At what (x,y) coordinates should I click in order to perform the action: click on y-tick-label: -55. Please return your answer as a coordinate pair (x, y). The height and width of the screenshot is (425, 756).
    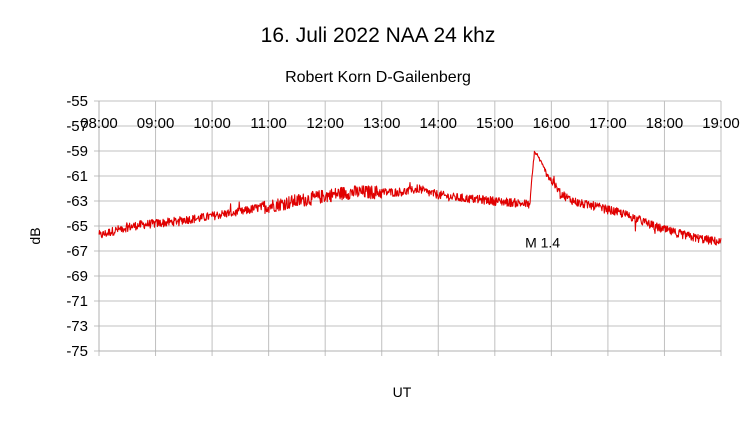
    Looking at the image, I should click on (77, 101).